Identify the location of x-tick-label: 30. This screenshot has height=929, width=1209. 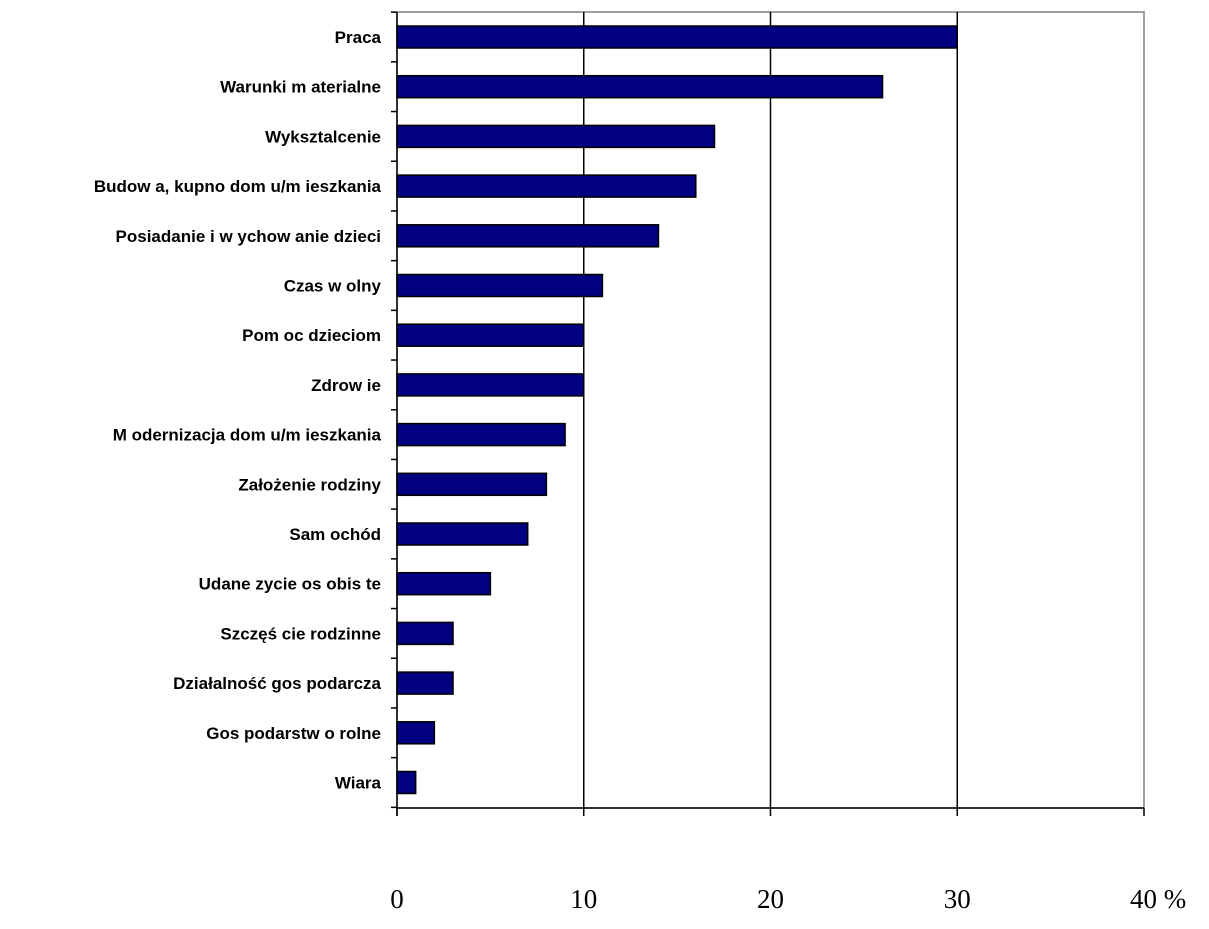
(957, 899).